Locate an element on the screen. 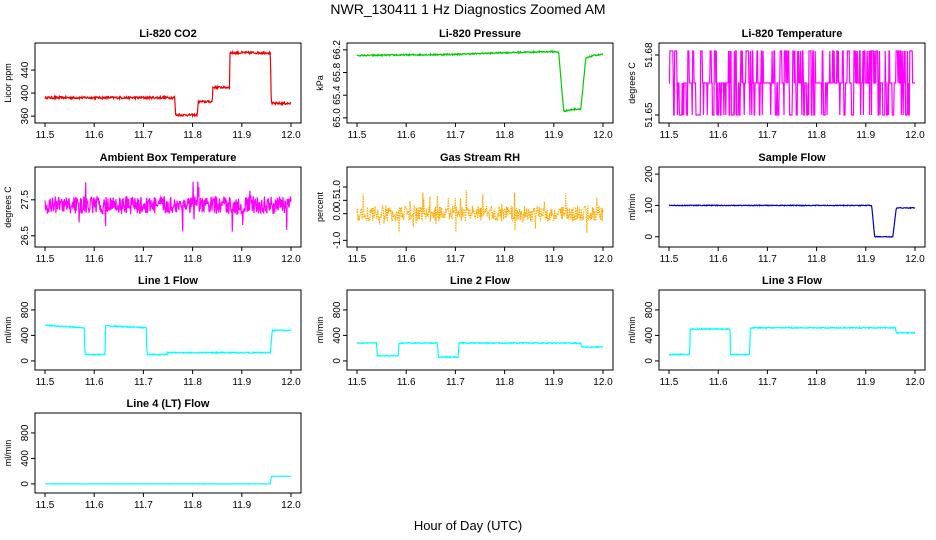 The height and width of the screenshot is (540, 936). y-tick-label: 65.0 is located at coordinates (337, 118).